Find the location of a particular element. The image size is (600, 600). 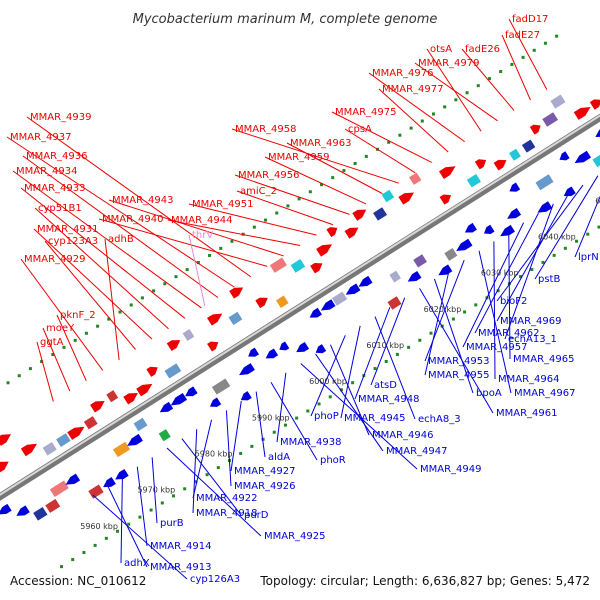

gene-label: MMAR_4975 is located at coordinates (366, 112).